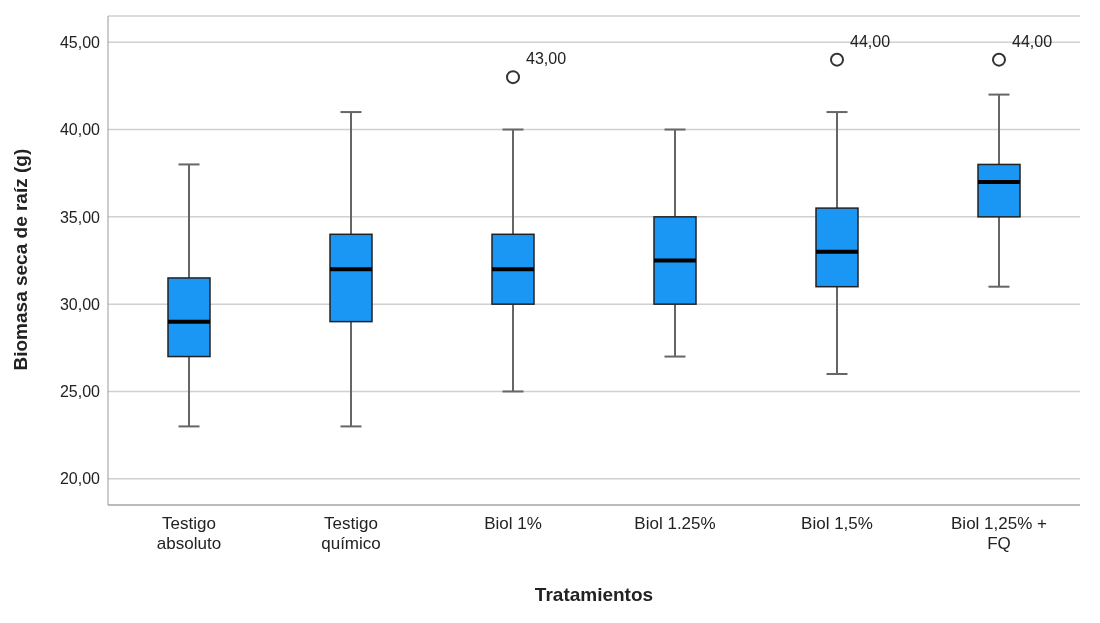  Describe the element at coordinates (351, 533) in the screenshot. I see `x-tick-label: Testigo químico` at that location.